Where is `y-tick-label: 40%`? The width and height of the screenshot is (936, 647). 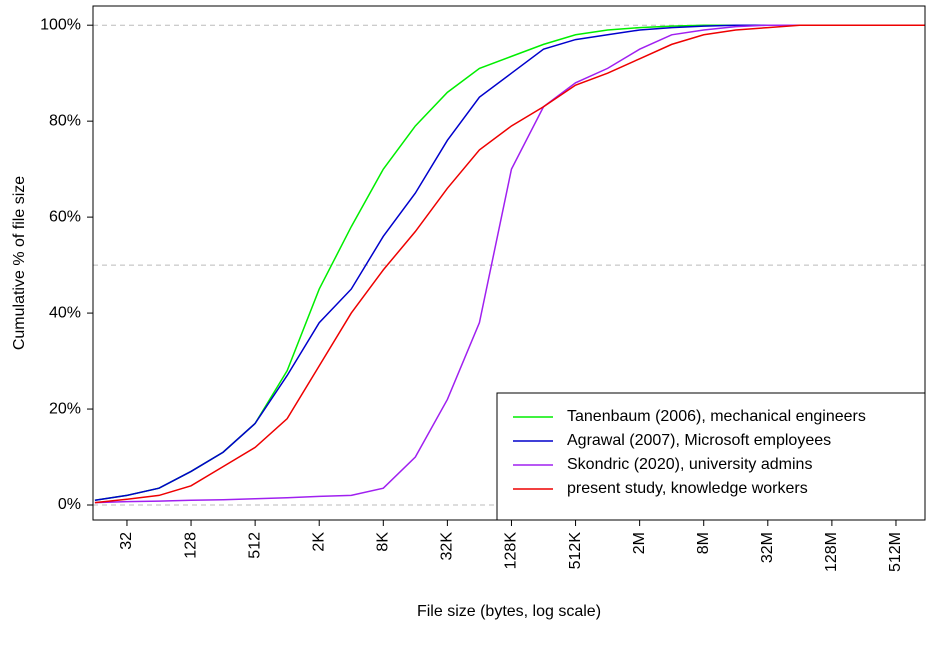 y-tick-label: 40% is located at coordinates (65, 312).